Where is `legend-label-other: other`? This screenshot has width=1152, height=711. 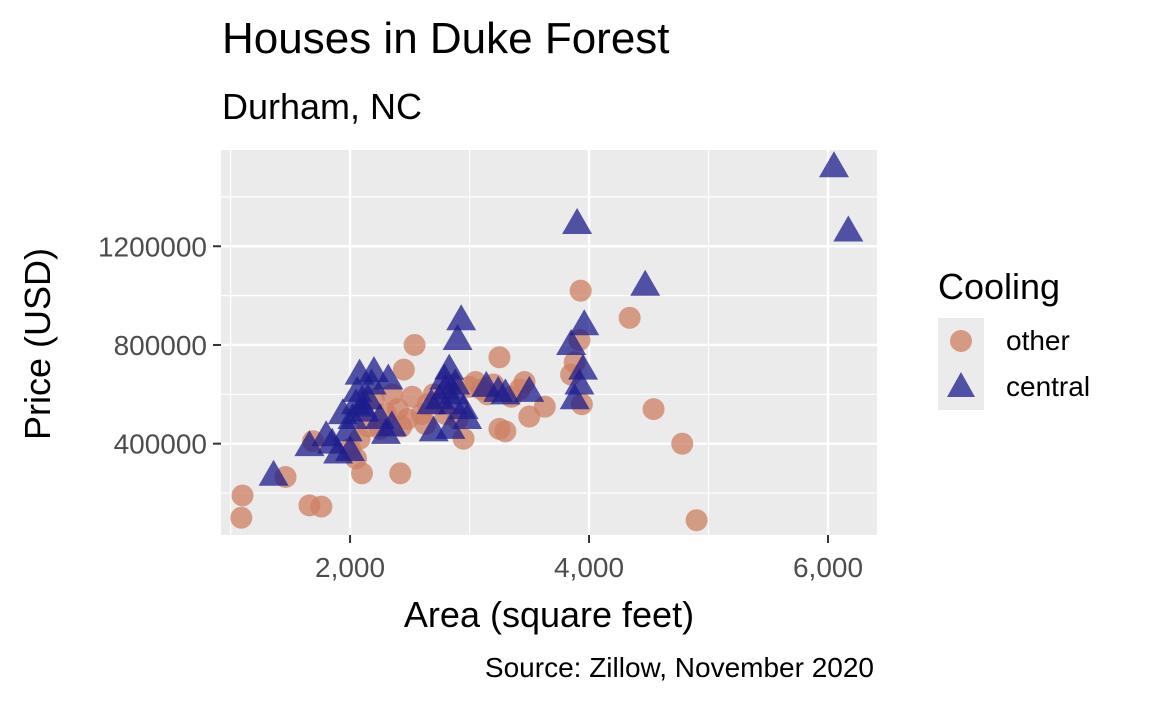
legend-label-other: other is located at coordinates (1038, 340).